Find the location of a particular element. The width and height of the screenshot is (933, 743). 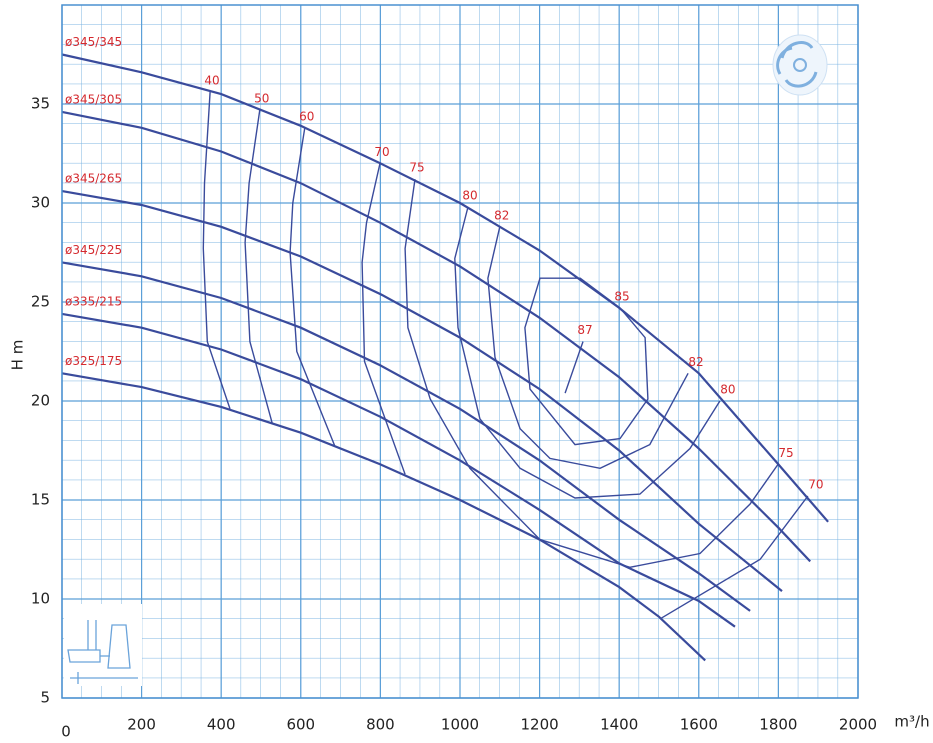

y-tick-label: 5 is located at coordinates (45, 698).